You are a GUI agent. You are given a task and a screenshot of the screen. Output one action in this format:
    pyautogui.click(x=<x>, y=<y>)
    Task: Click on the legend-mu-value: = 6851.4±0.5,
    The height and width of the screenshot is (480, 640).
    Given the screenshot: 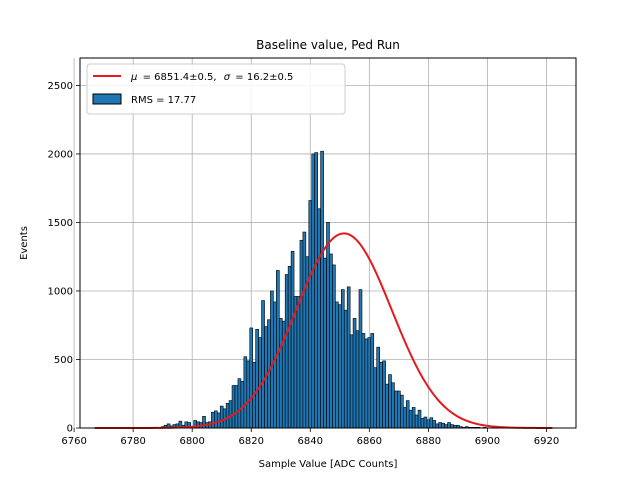 What is the action you would take?
    pyautogui.click(x=180, y=77)
    